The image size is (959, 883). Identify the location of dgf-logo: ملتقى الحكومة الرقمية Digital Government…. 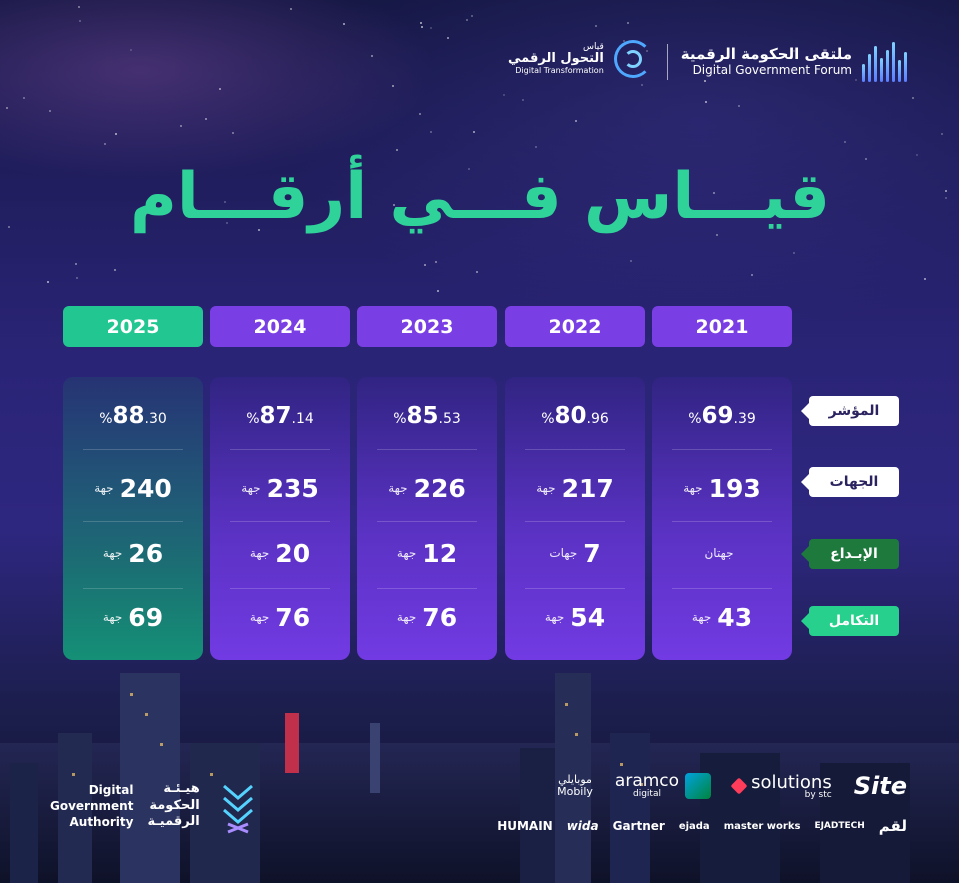
(794, 62).